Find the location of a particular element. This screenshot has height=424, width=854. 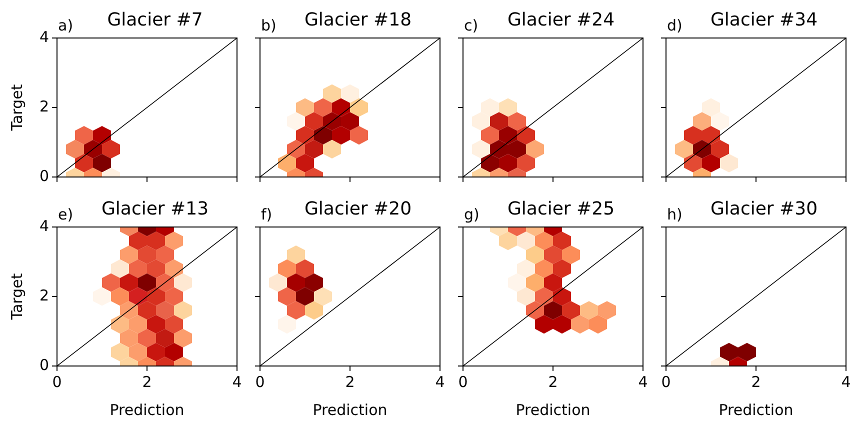

text: c) is located at coordinates (471, 25).